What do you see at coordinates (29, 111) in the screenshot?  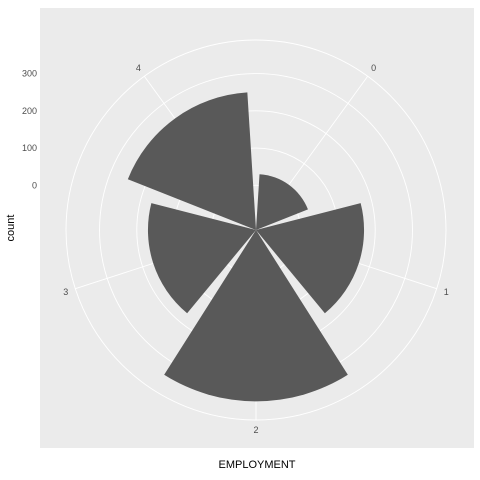 I see `y-tick-label-200: 200` at bounding box center [29, 111].